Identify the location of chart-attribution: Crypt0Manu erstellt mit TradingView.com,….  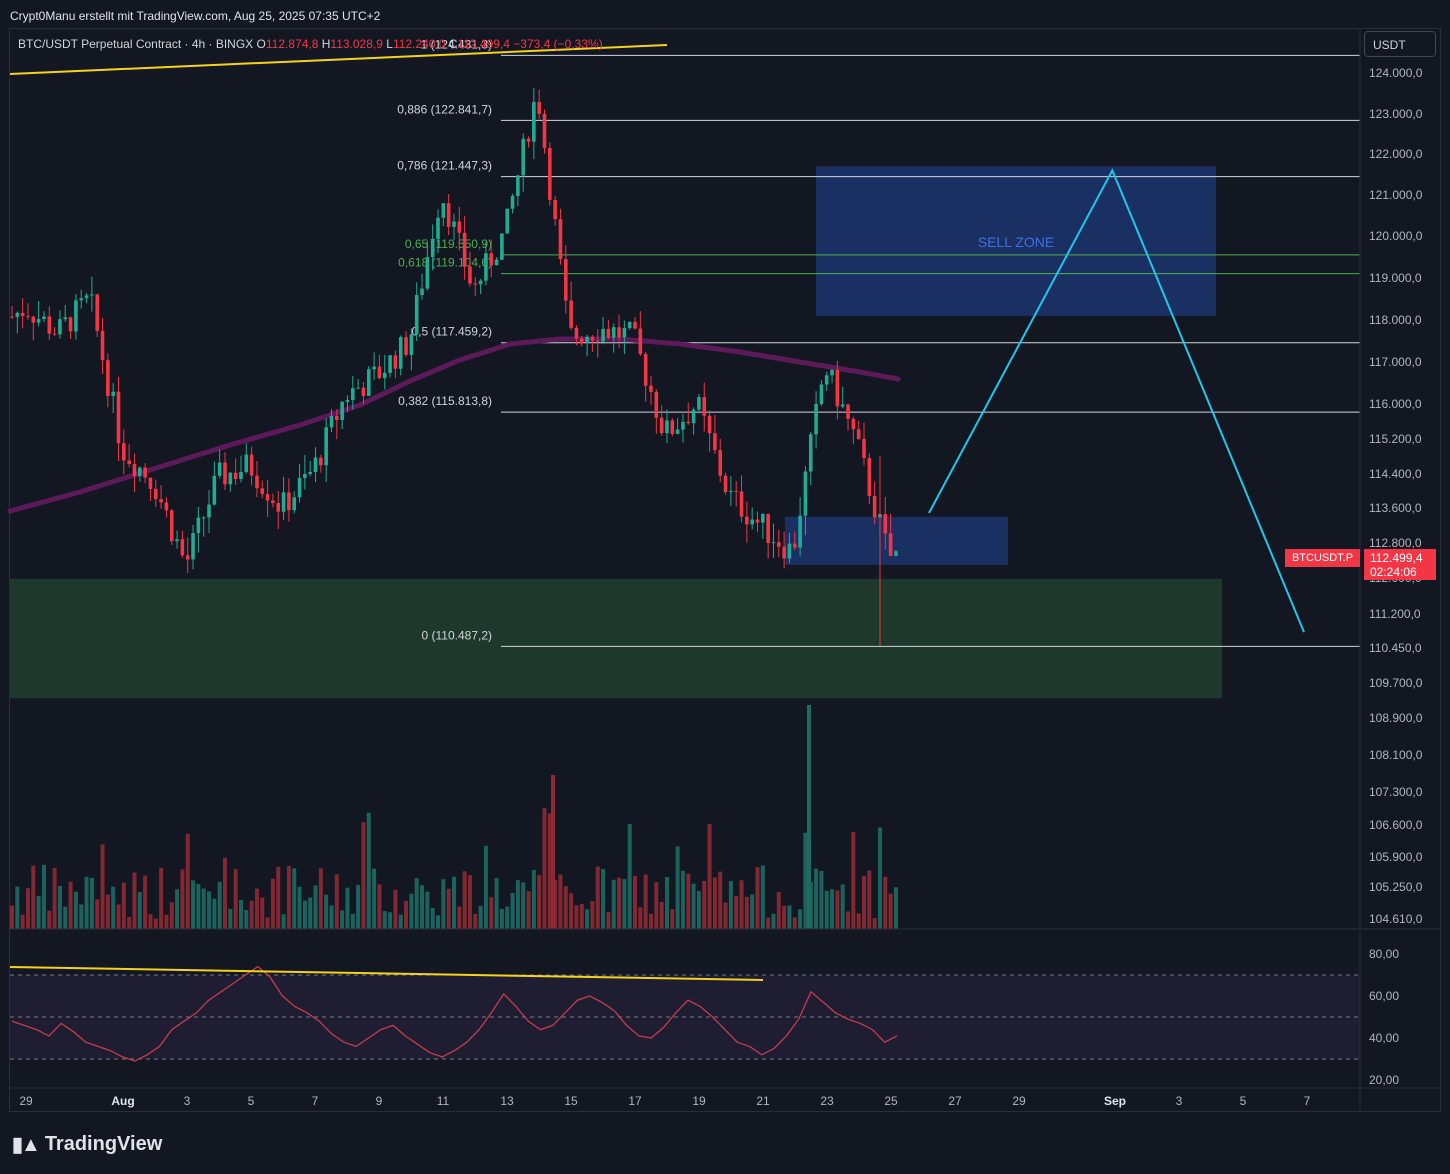
(195, 16).